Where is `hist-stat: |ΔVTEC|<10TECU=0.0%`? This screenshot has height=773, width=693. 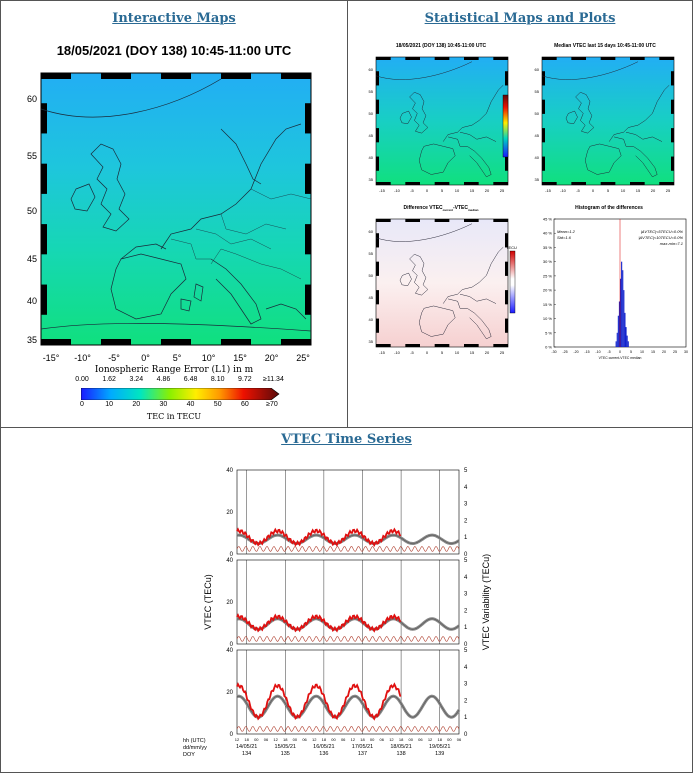
hist-stat: |ΔVTEC|<10TECU=0.0% is located at coordinates (660, 237).